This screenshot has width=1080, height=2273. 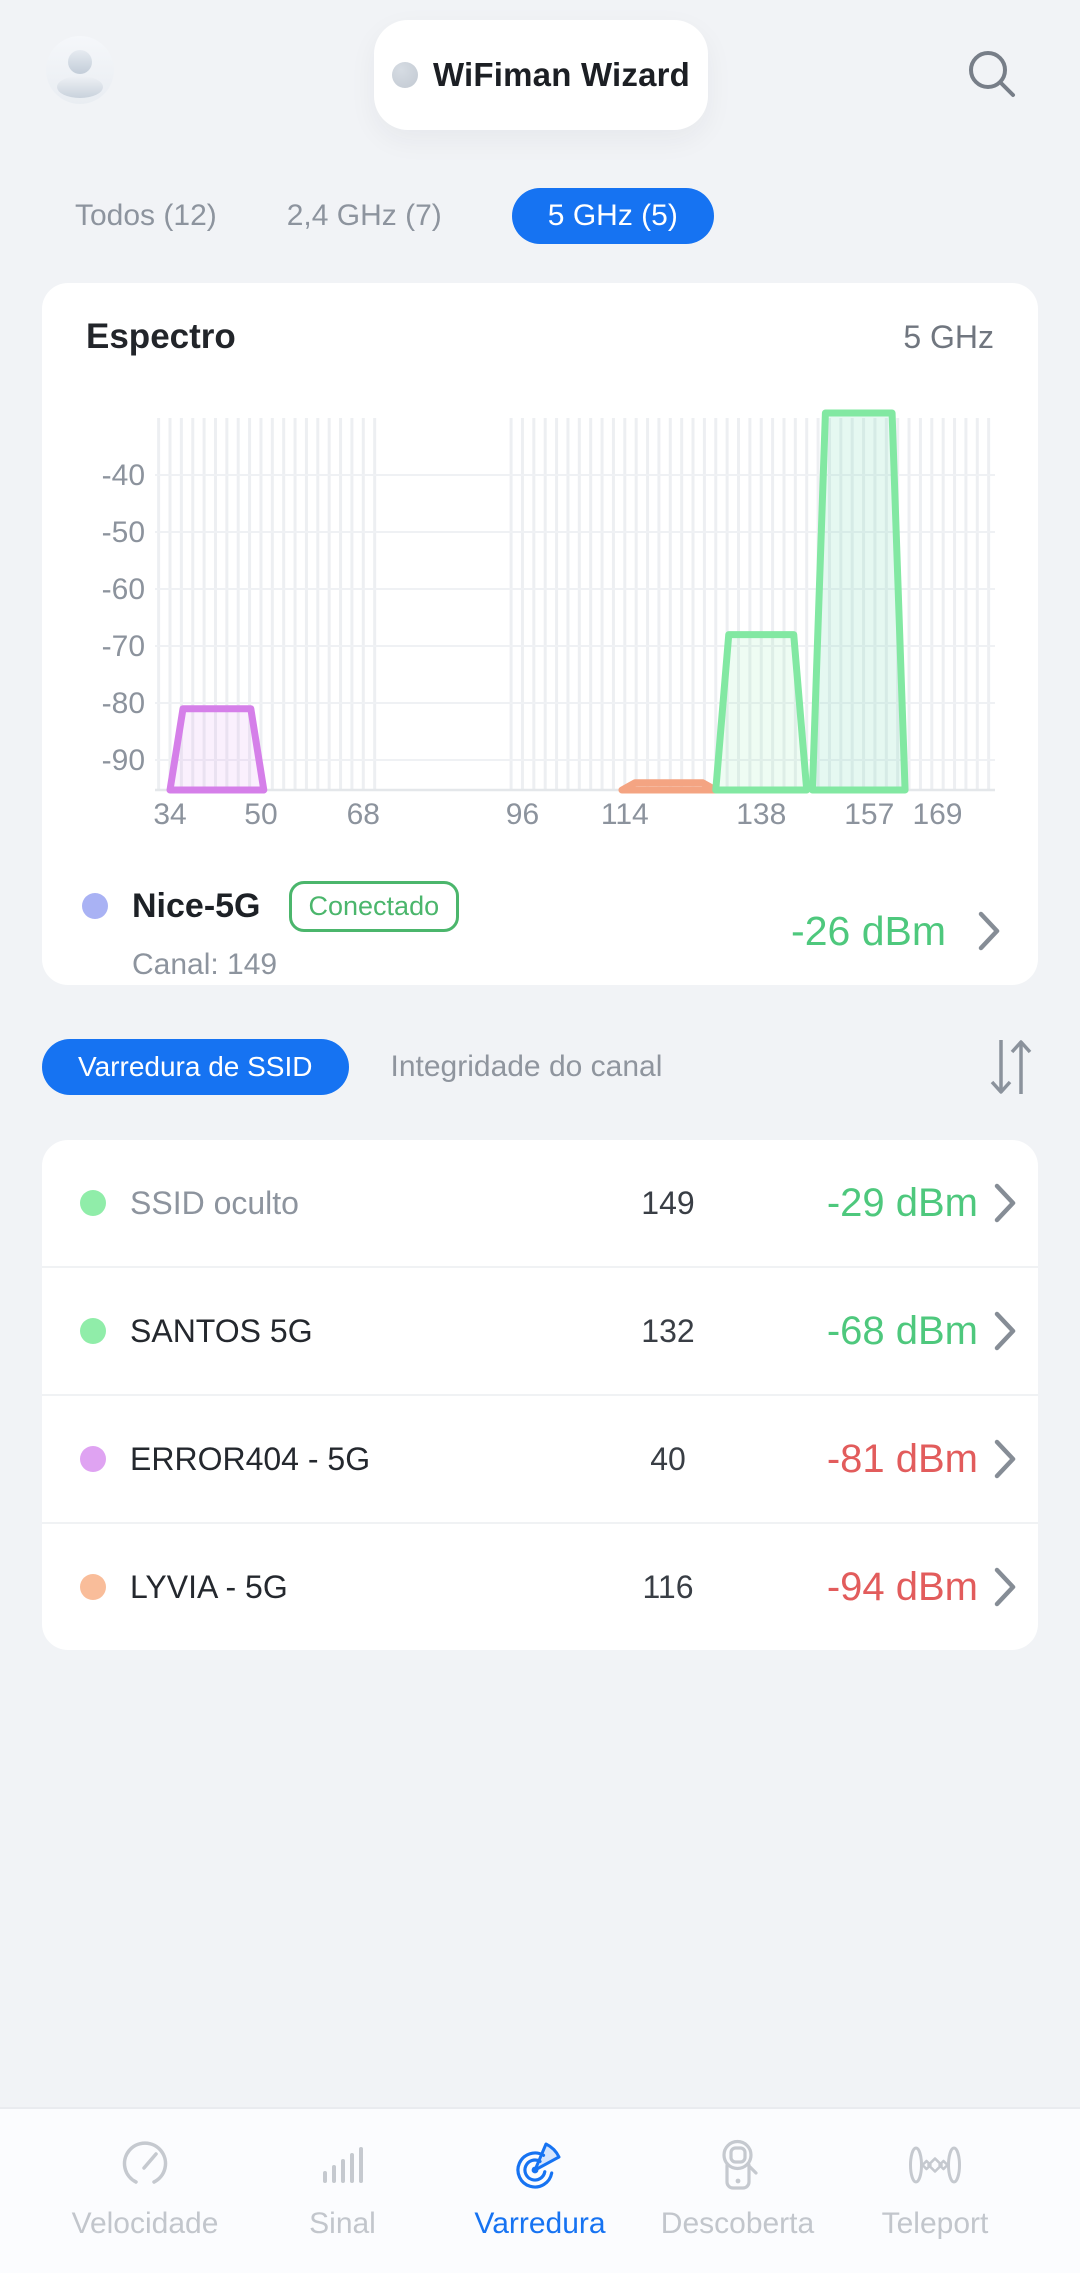 I want to click on network-ssid: SSID oculto, so click(x=214, y=1202).